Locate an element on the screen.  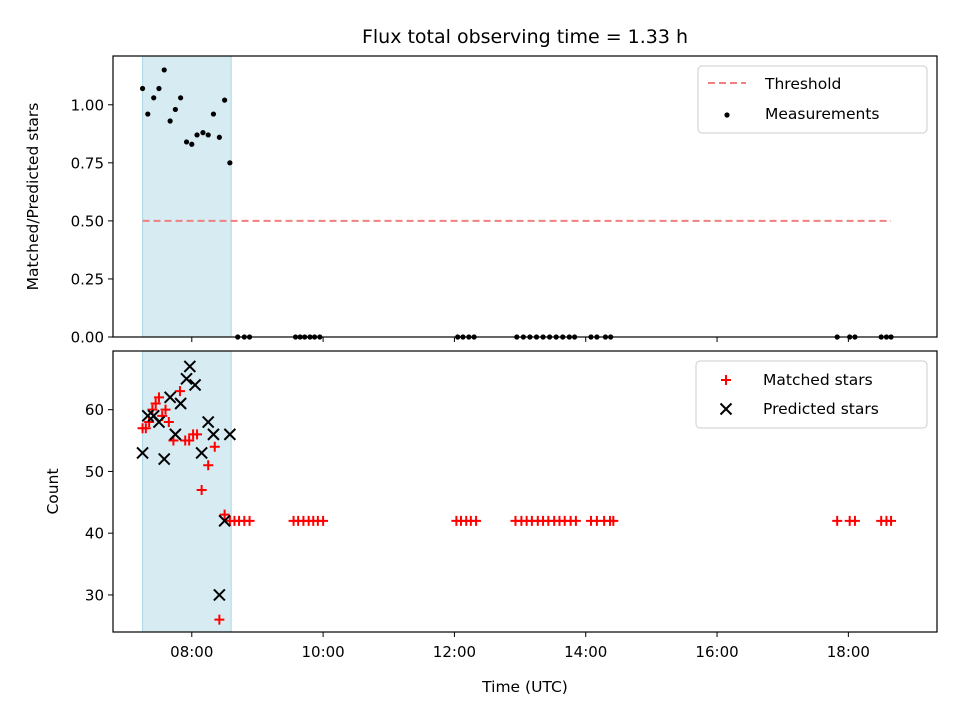
x-tick-label: 18:00 is located at coordinates (848, 652).